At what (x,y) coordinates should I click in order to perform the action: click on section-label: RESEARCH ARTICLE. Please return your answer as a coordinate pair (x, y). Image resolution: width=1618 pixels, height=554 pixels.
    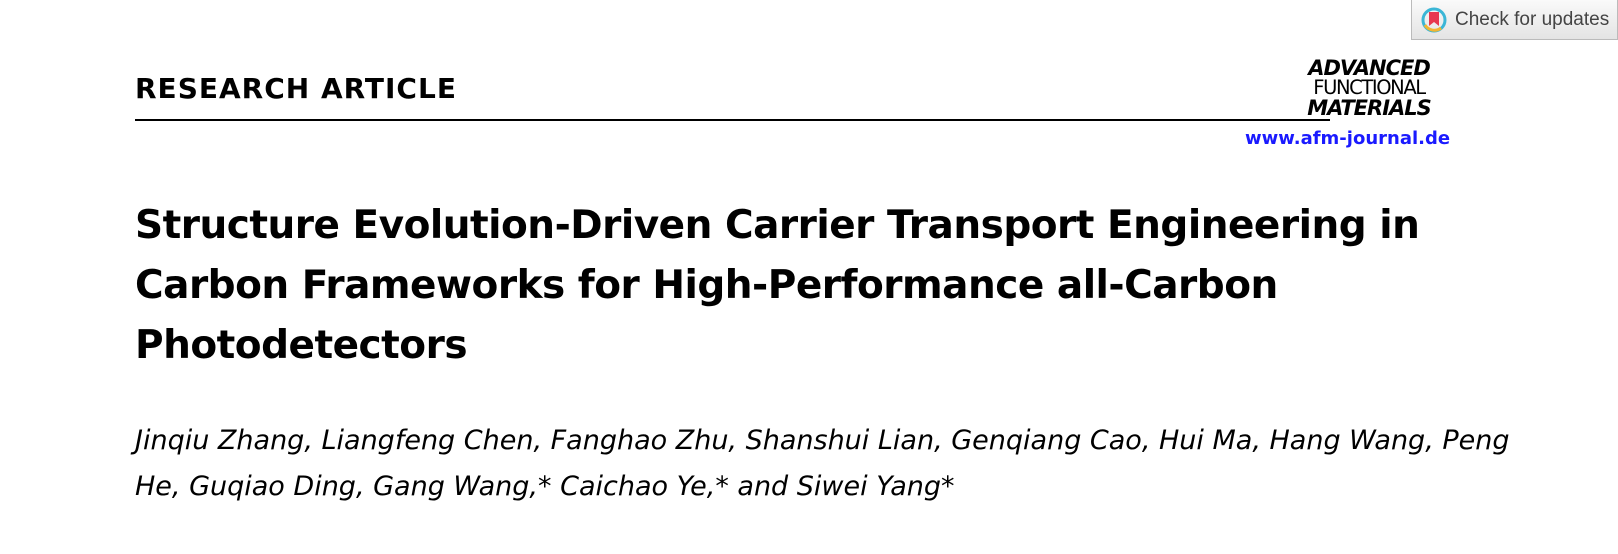
    Looking at the image, I should click on (296, 88).